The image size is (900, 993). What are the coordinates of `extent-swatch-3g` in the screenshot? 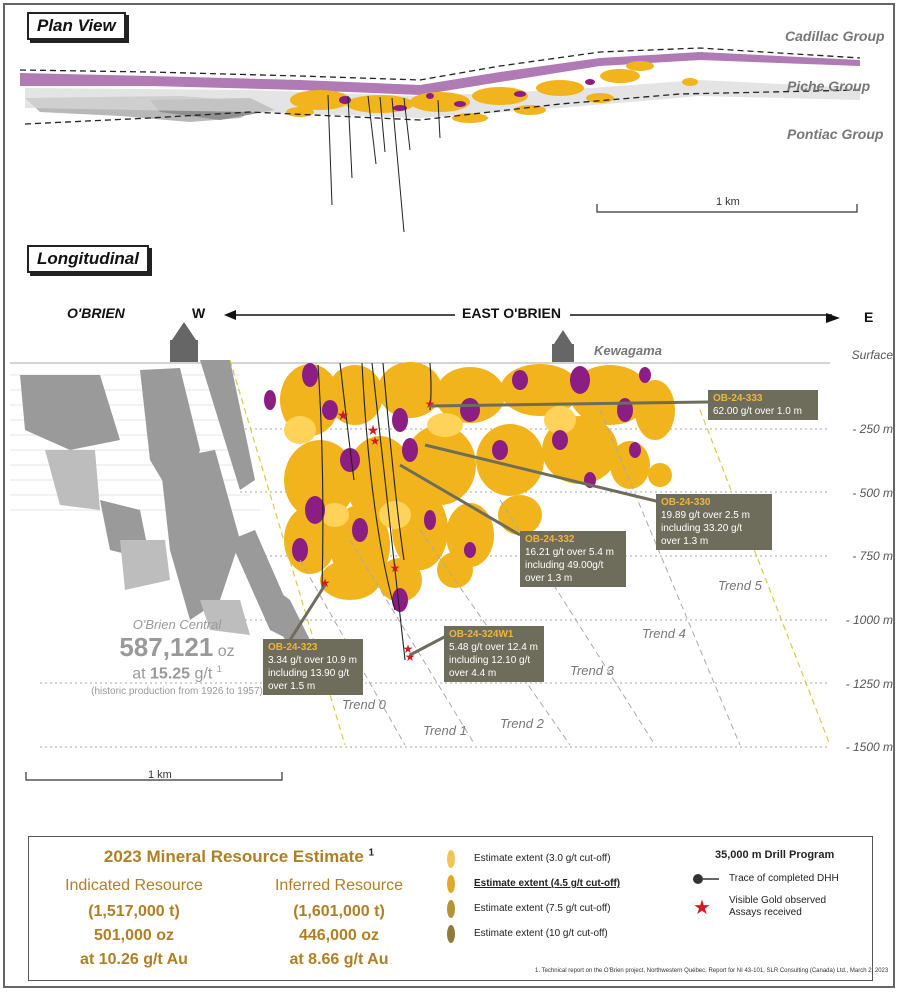 It's located at (451, 859).